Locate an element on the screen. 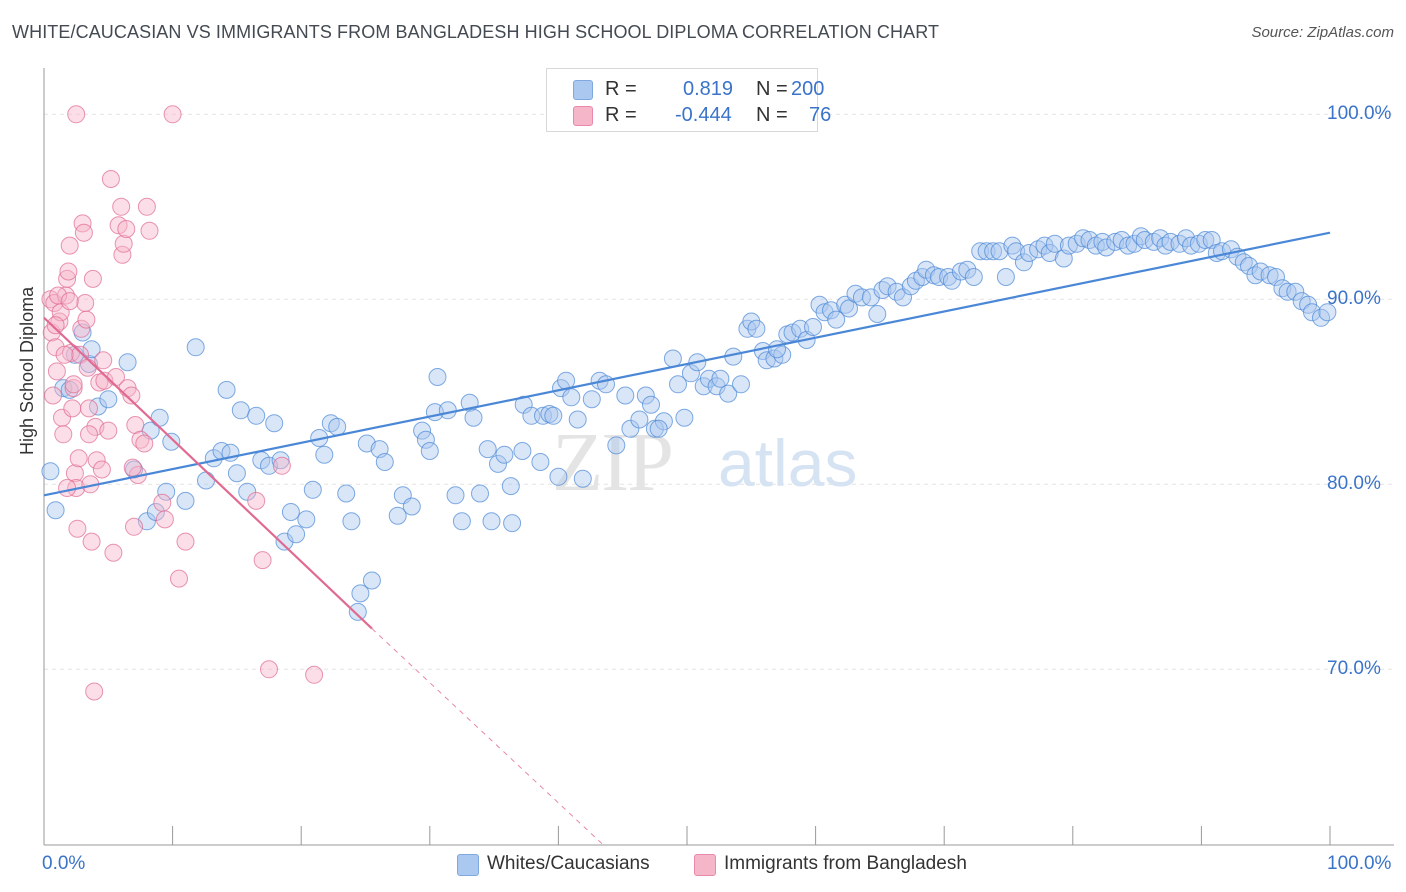 The width and height of the screenshot is (1406, 892). series-bangladesh is located at coordinates (182, 403).